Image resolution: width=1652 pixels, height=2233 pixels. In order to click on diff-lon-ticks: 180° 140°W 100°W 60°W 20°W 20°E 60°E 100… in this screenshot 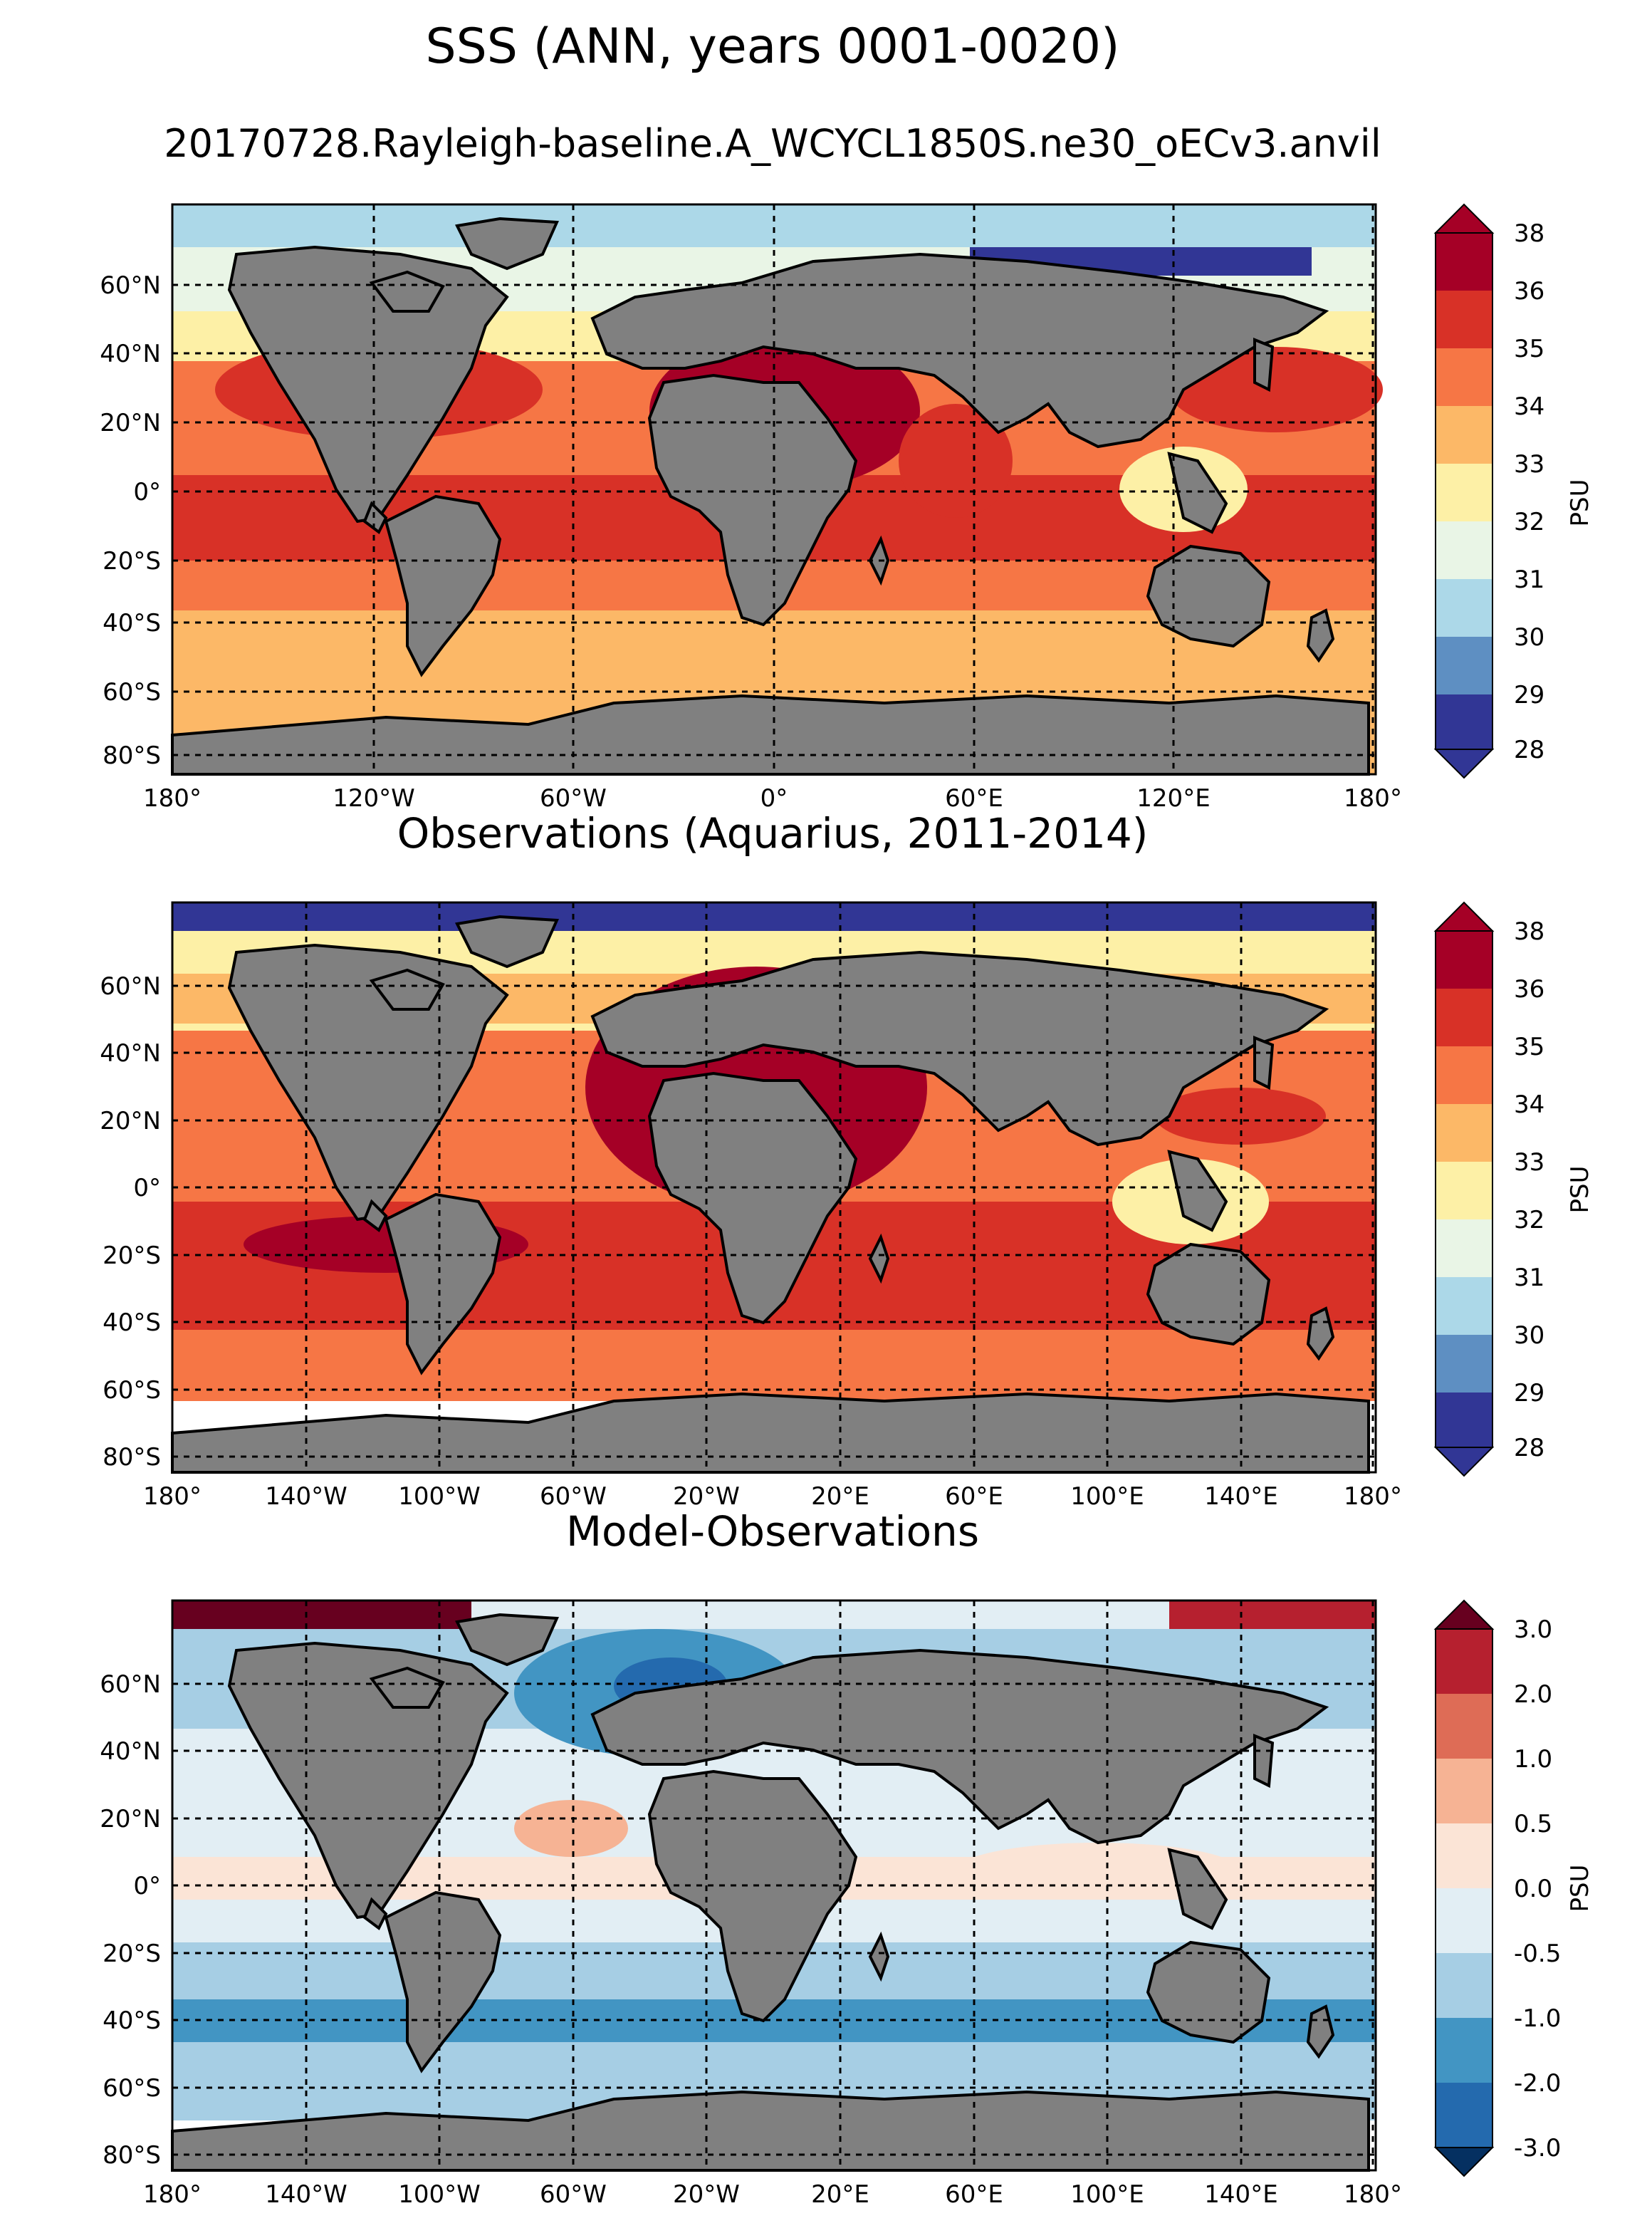, I will do `click(772, 2194)`.